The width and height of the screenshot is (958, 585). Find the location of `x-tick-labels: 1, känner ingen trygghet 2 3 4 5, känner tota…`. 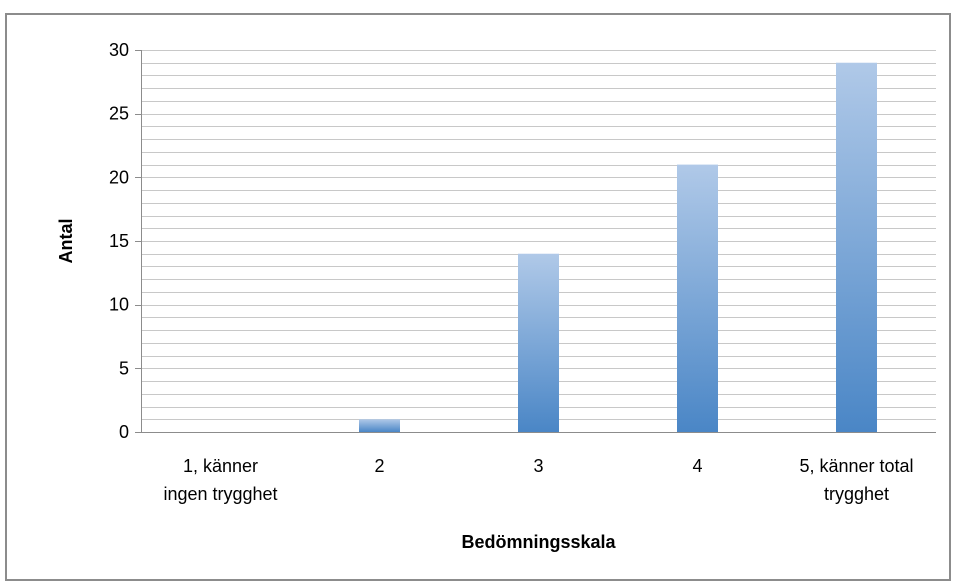

x-tick-labels: 1, känner ingen trygghet 2 3 4 5, känner tota… is located at coordinates (538, 480).